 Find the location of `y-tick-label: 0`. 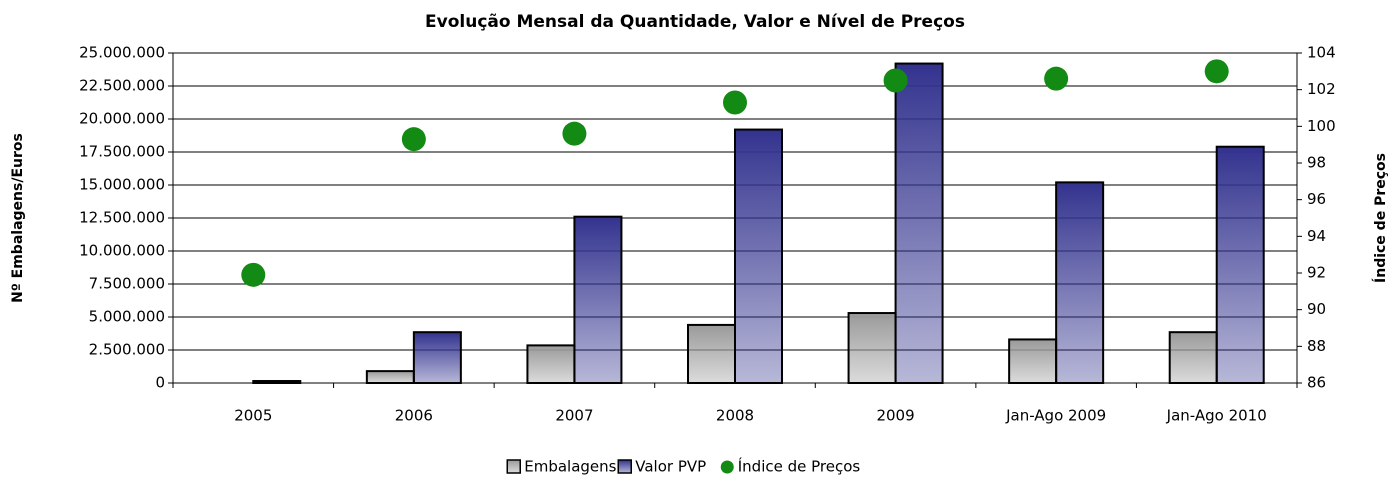

y-tick-label: 0 is located at coordinates (160, 383).